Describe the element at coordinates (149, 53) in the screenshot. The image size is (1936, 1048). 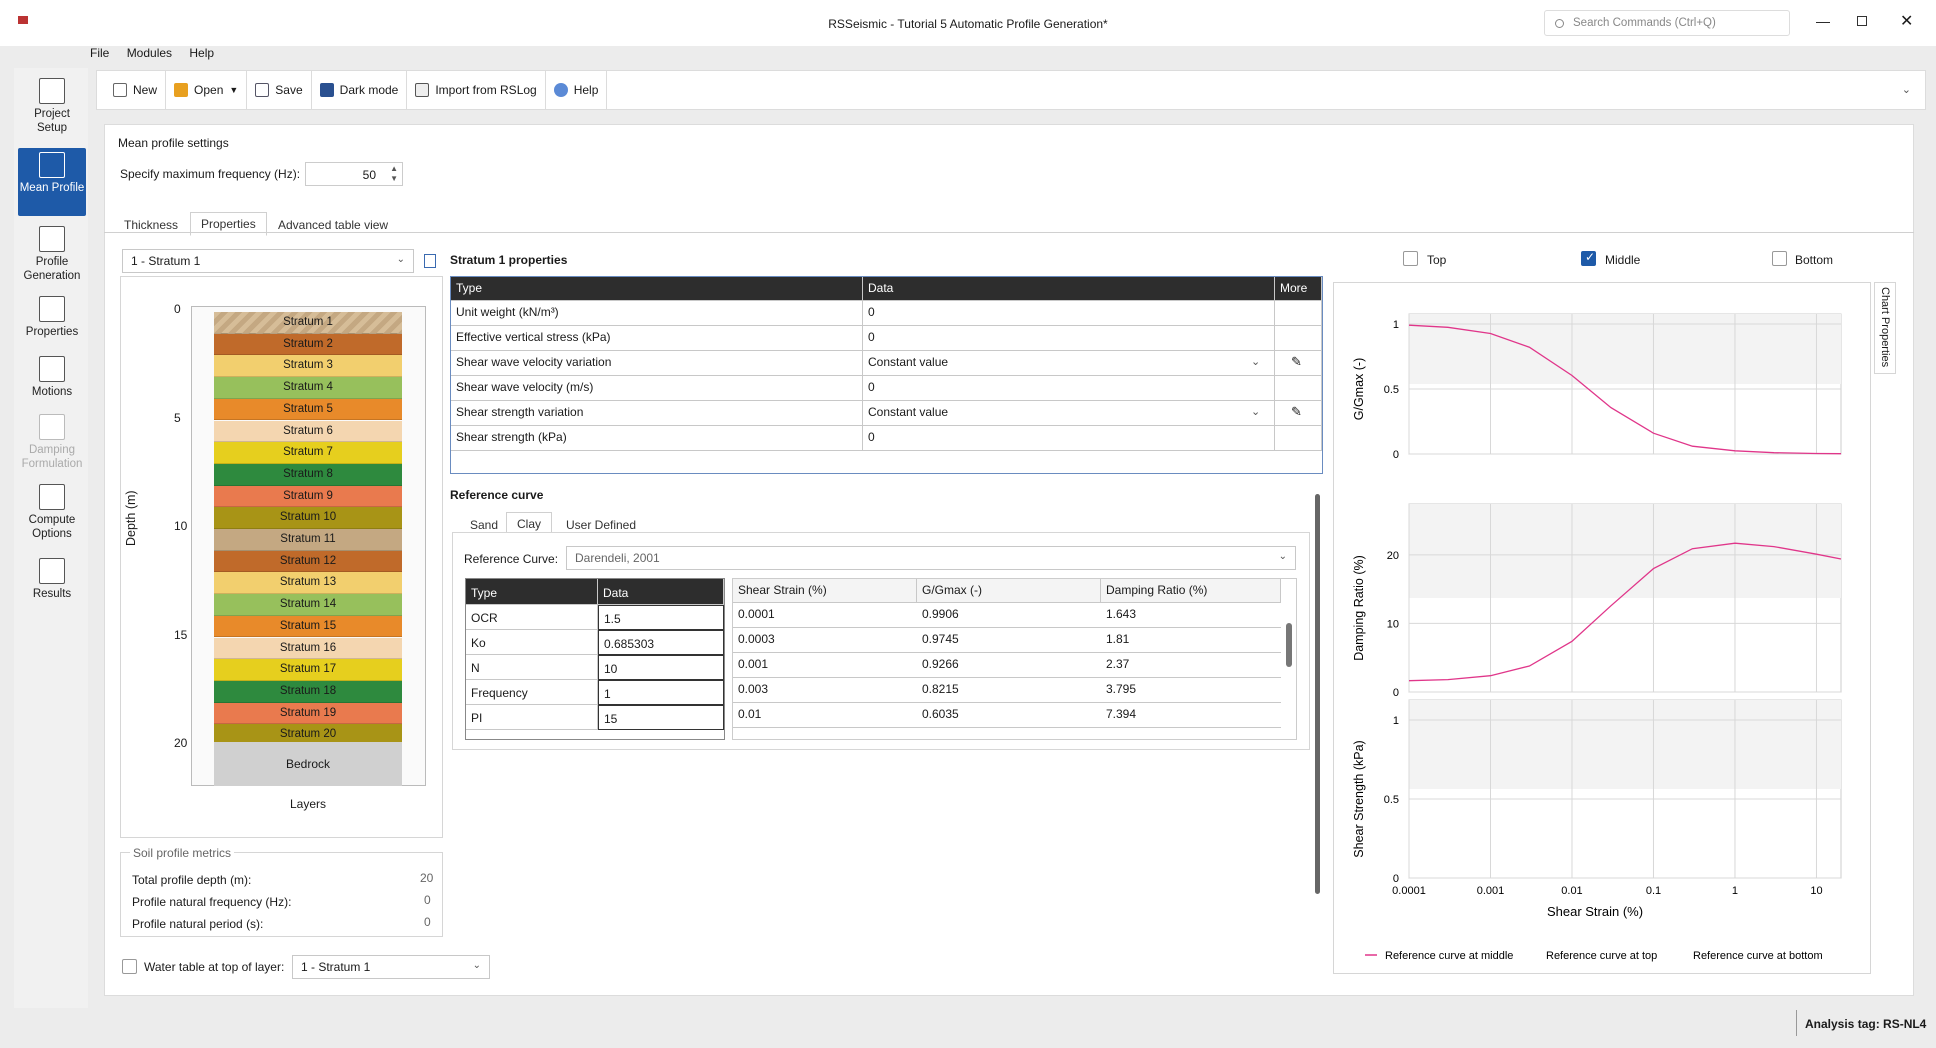
I see `menu-modules: Modules` at that location.